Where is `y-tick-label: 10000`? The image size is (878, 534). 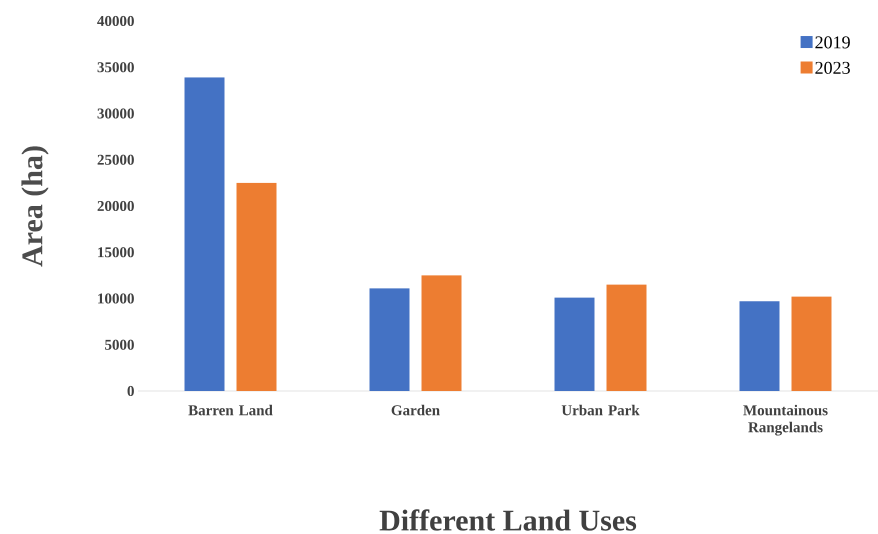
y-tick-label: 10000 is located at coordinates (116, 298).